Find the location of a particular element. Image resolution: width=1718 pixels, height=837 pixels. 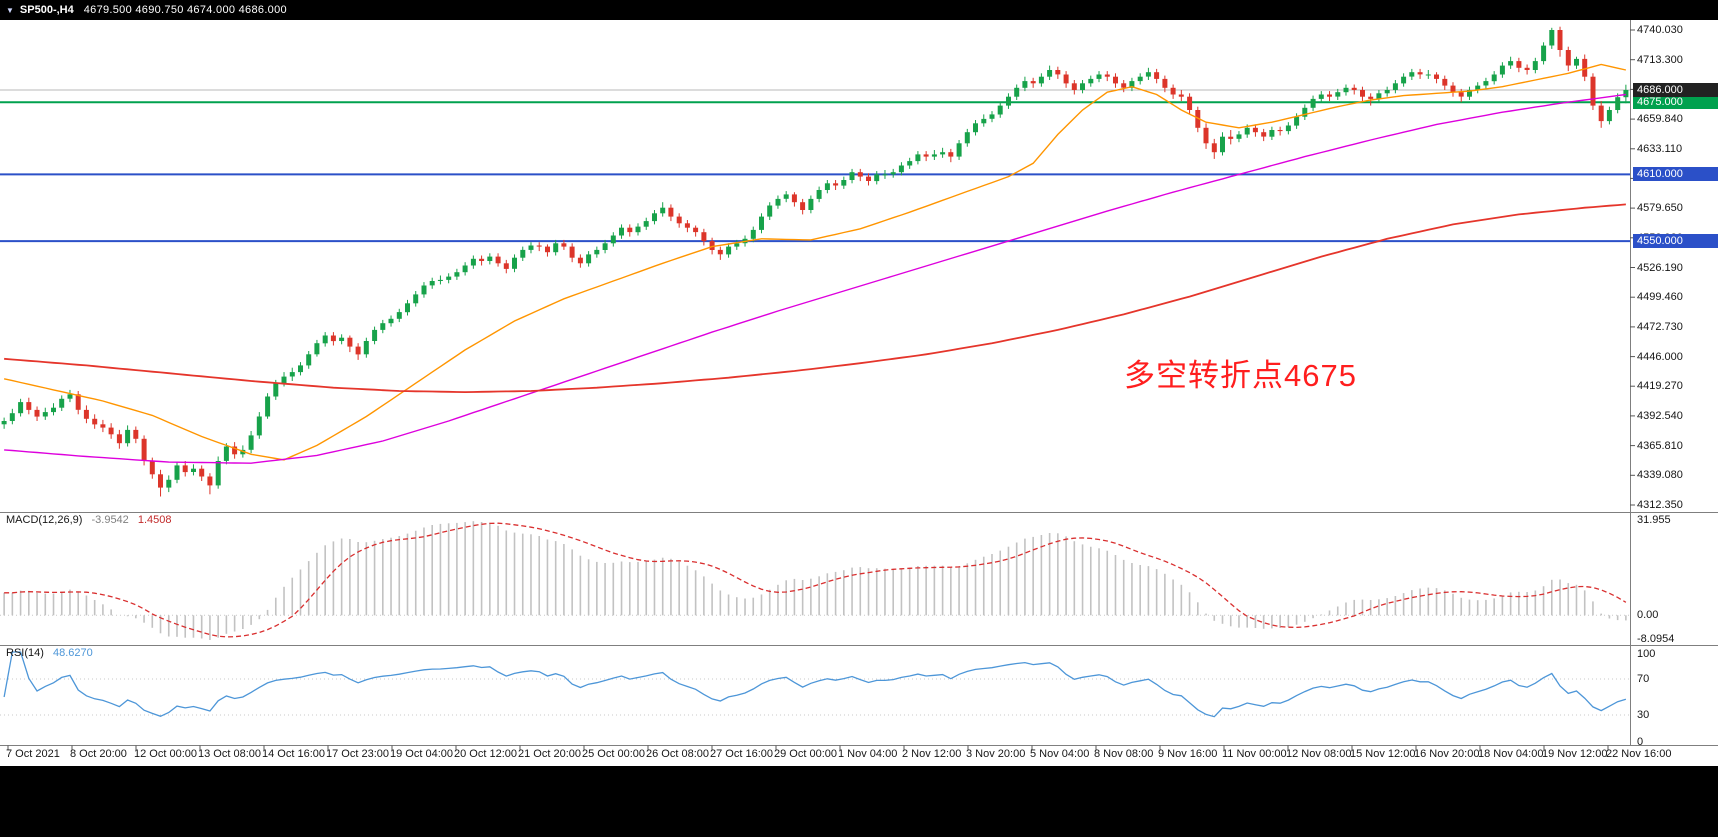

price-axis-label: 4392.540 is located at coordinates (1660, 416).